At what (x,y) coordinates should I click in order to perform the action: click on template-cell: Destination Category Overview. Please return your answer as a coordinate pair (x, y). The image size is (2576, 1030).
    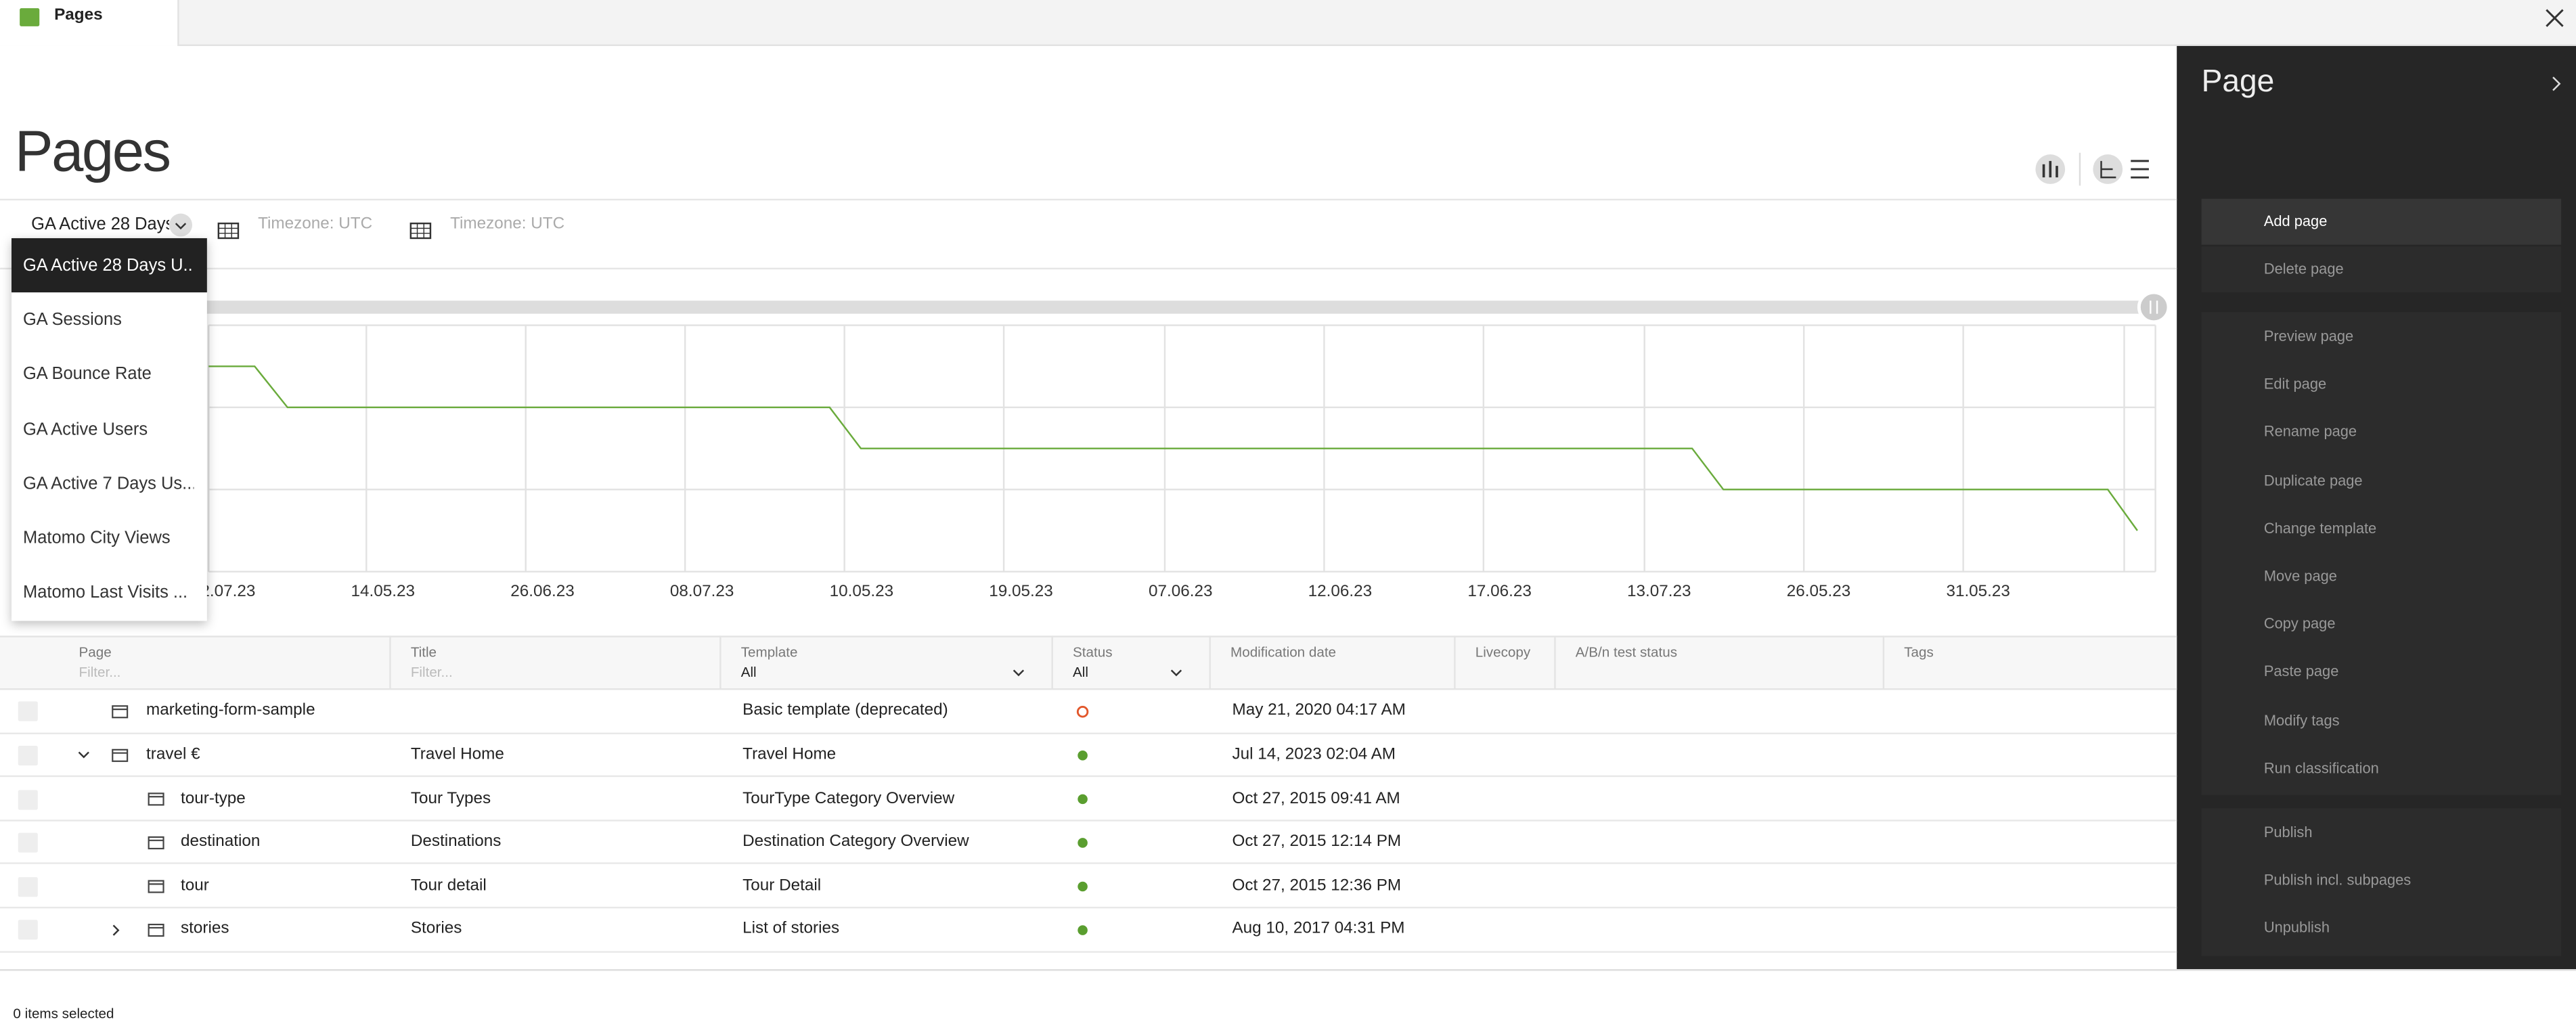
    Looking at the image, I should click on (855, 841).